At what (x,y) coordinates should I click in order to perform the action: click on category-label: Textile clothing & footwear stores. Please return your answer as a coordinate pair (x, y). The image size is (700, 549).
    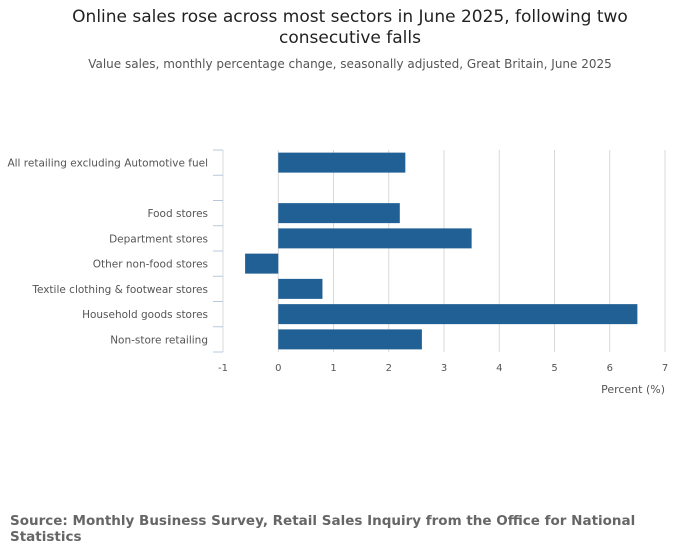
    Looking at the image, I should click on (119, 290).